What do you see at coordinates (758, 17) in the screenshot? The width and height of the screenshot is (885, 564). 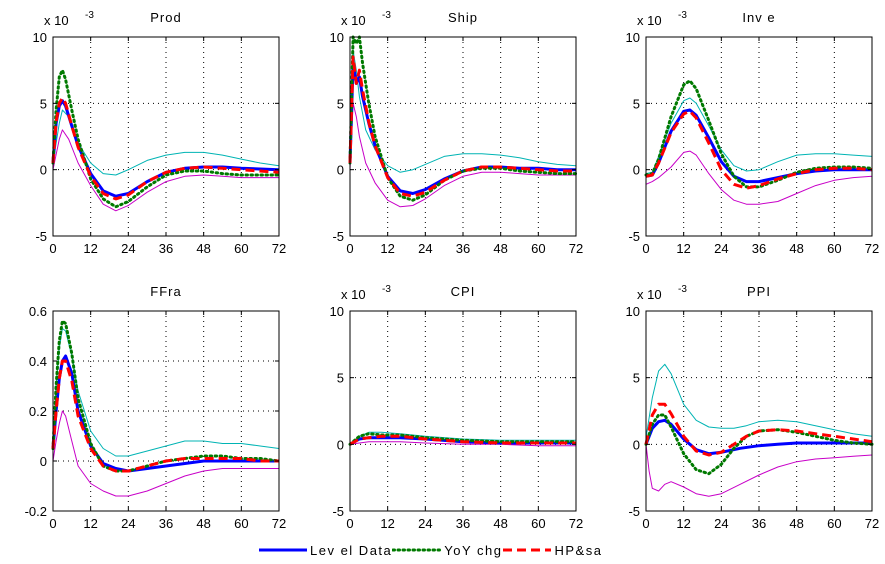 I see `panel-title: Inv e` at bounding box center [758, 17].